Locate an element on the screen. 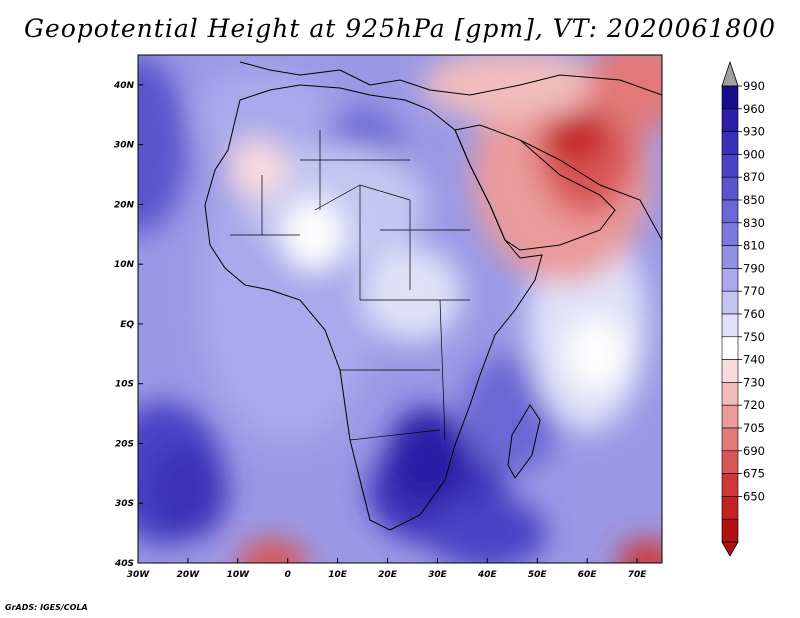 The height and width of the screenshot is (618, 800). lon-tick-label: 20W is located at coordinates (189, 575).